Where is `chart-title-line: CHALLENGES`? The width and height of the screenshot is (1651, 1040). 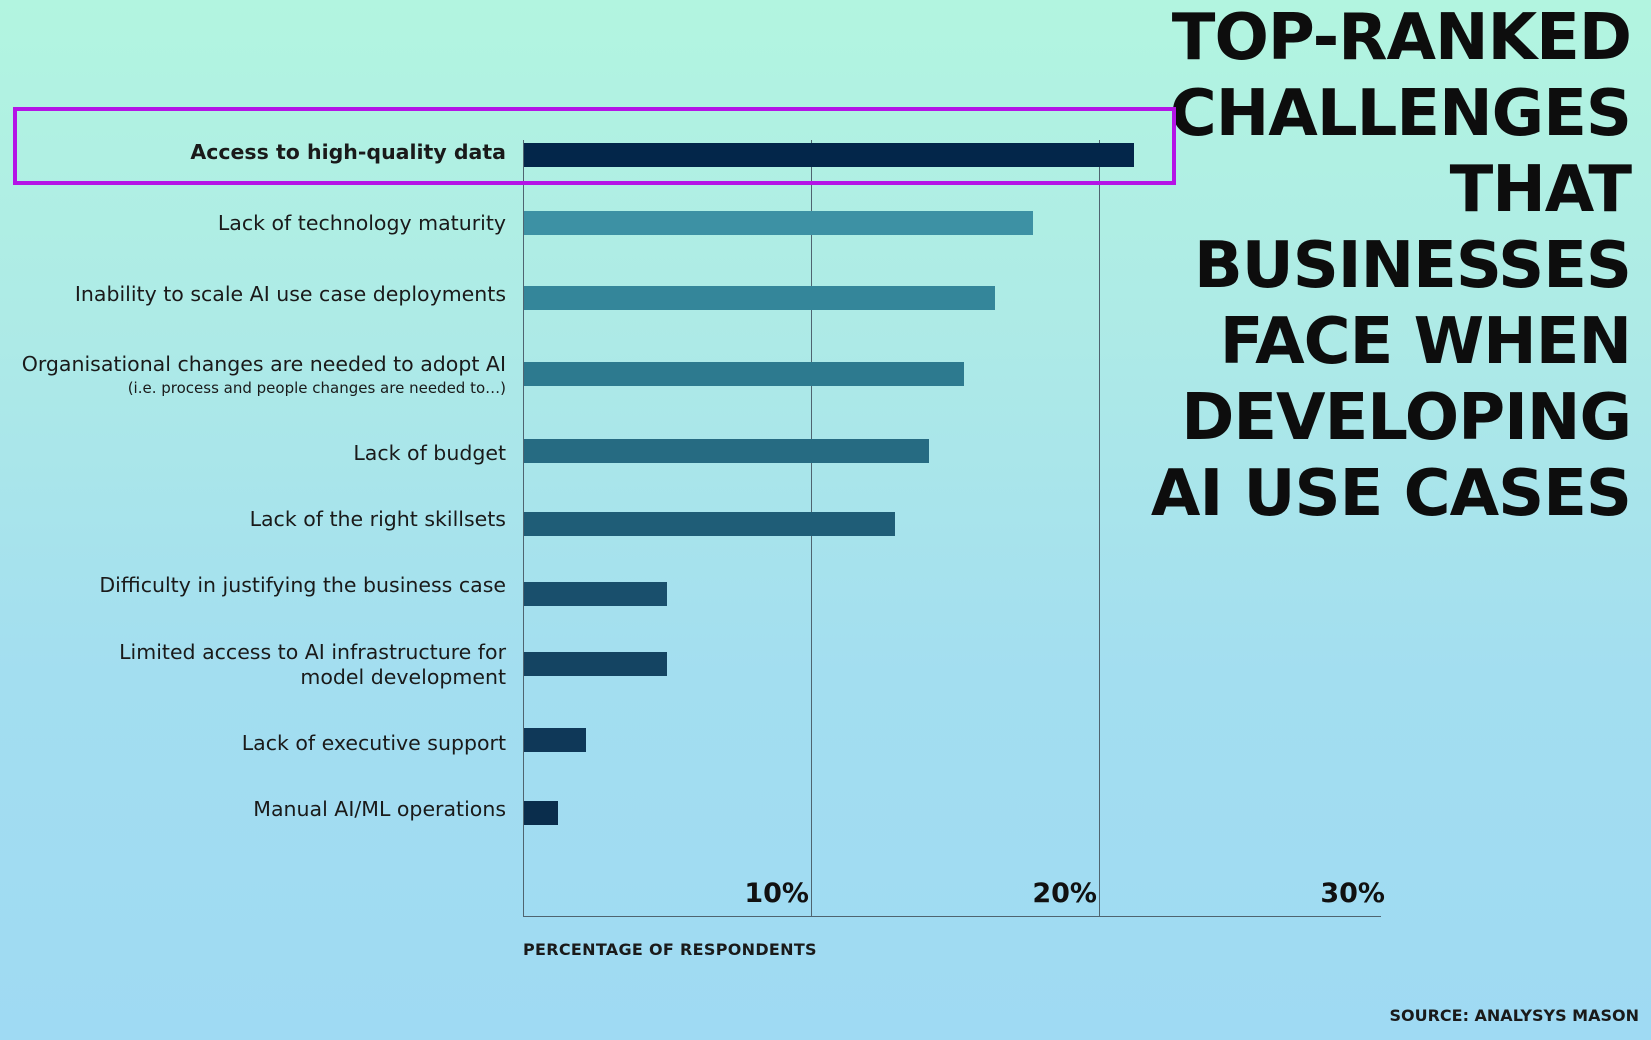
chart-title-line: CHALLENGES is located at coordinates (1400, 114).